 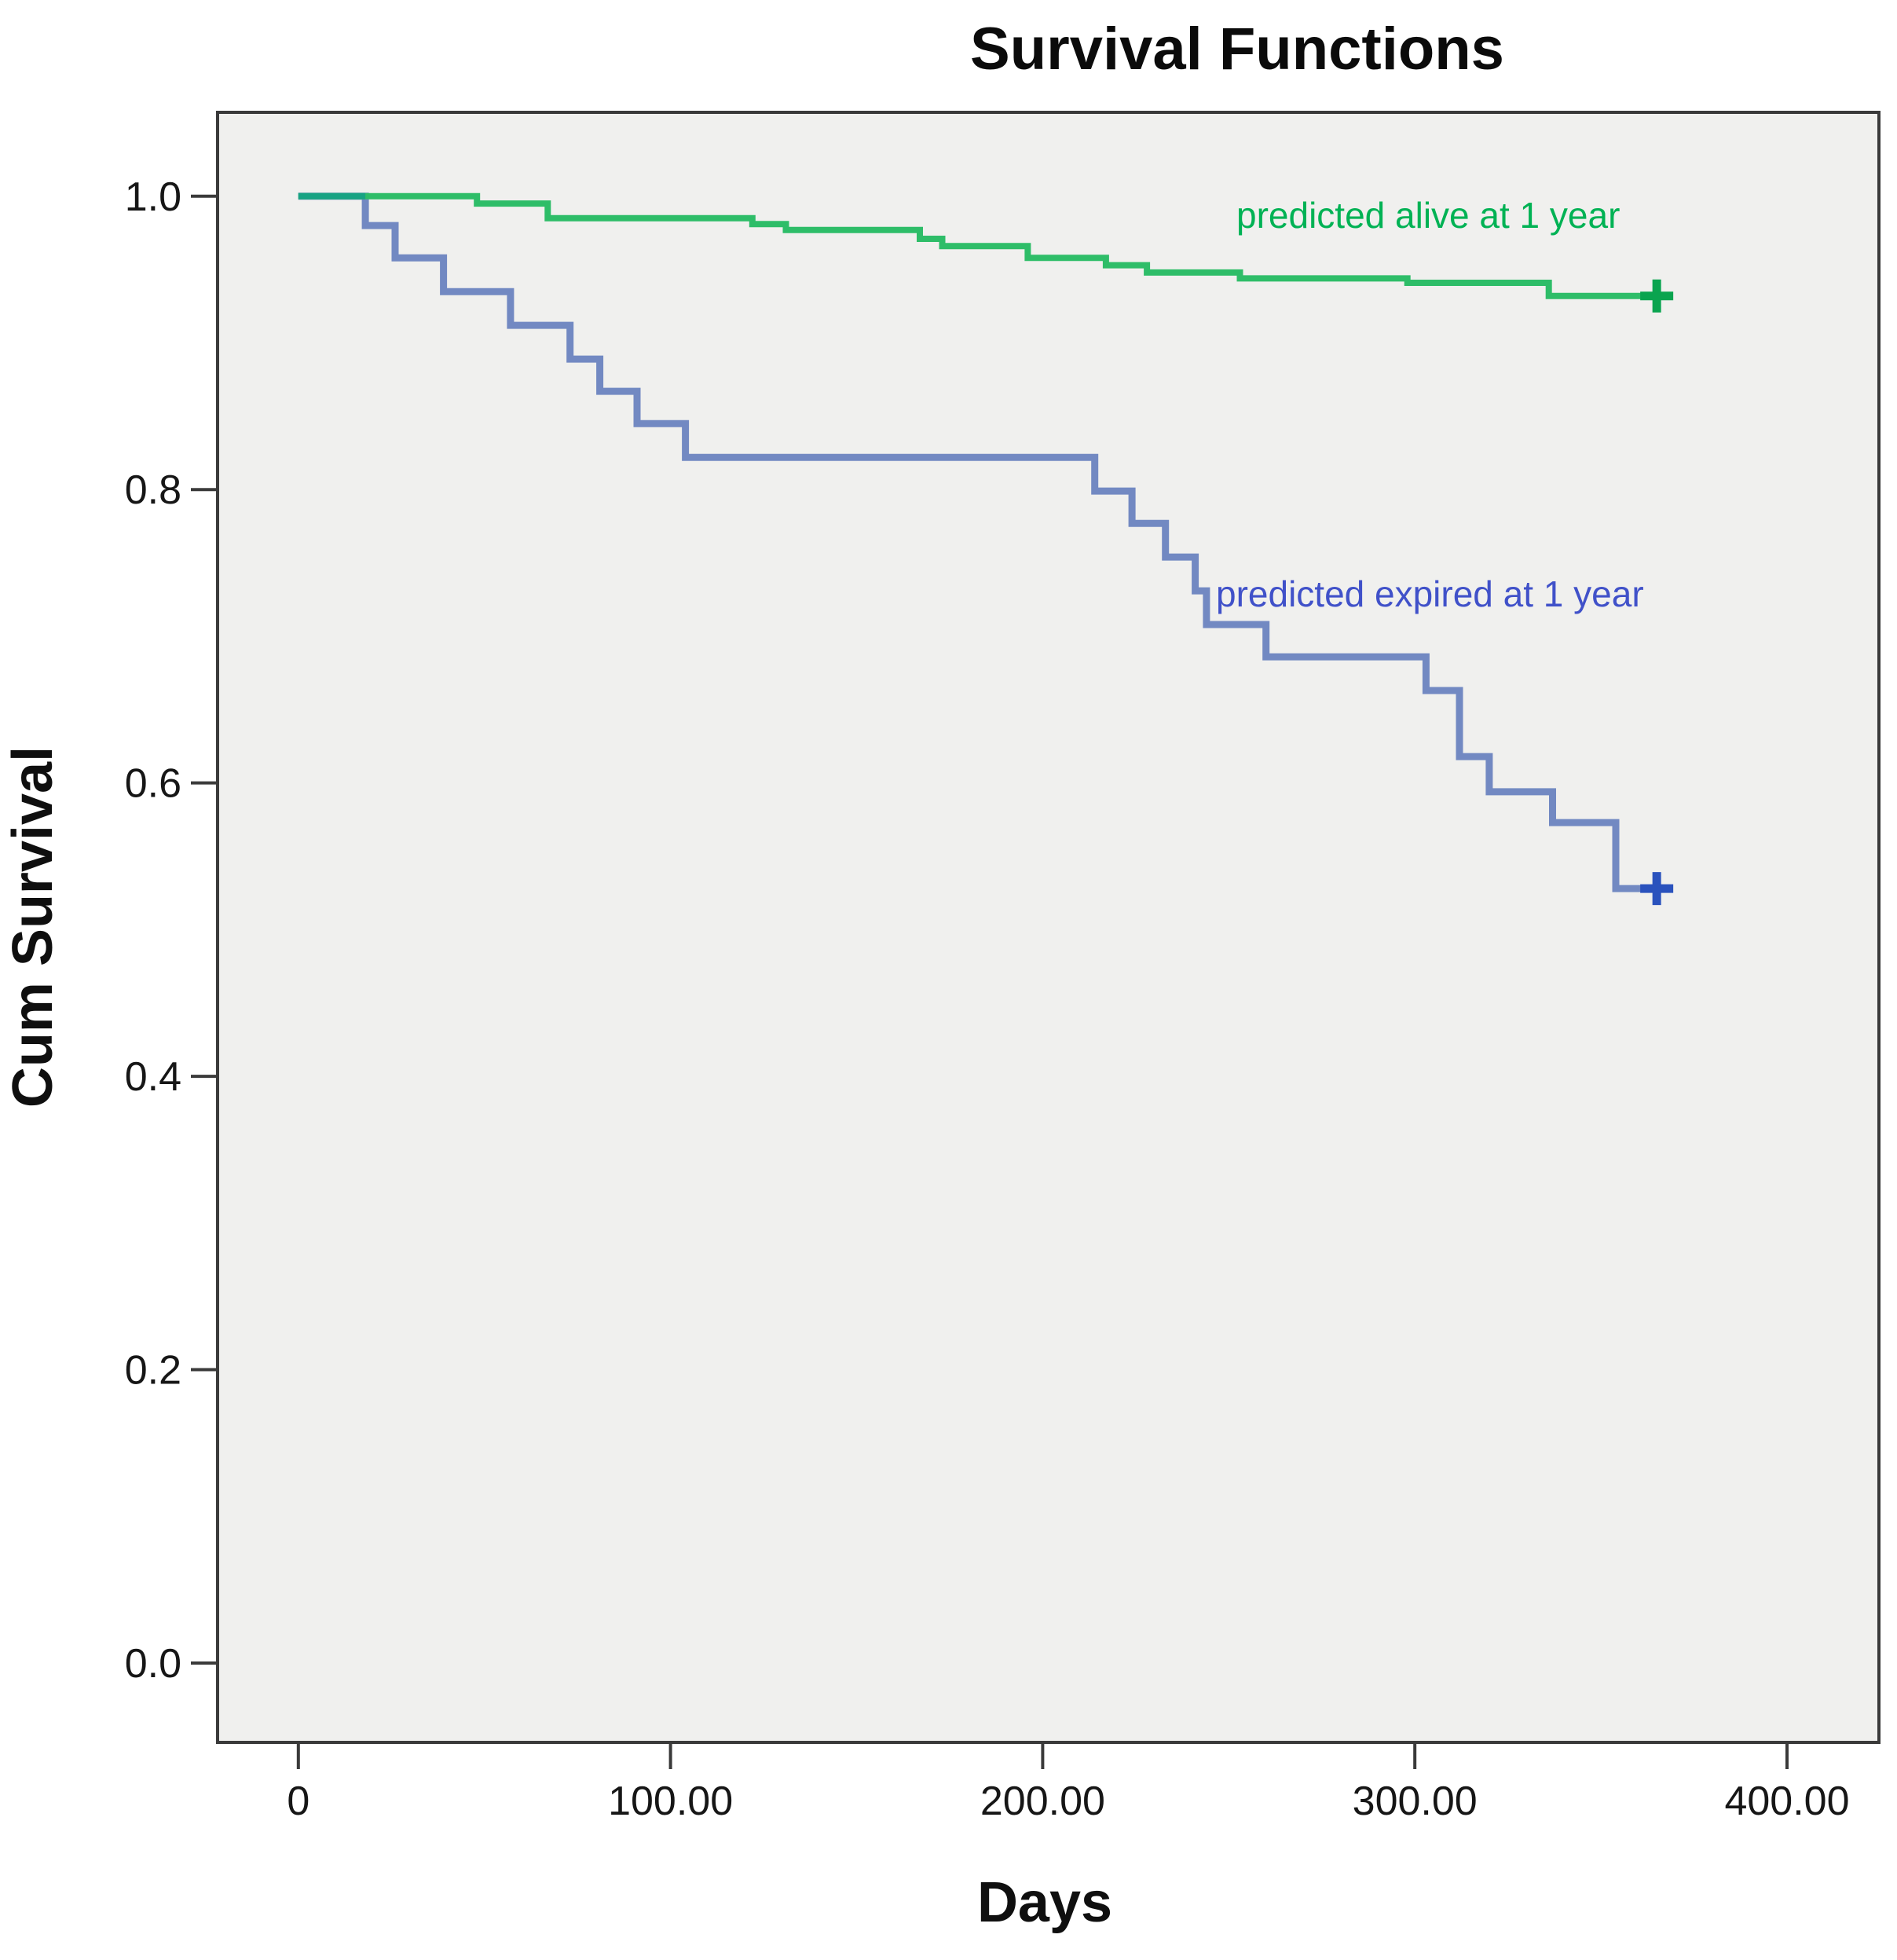 What do you see at coordinates (153, 490) in the screenshot?
I see `y-tick-label: 0.8` at bounding box center [153, 490].